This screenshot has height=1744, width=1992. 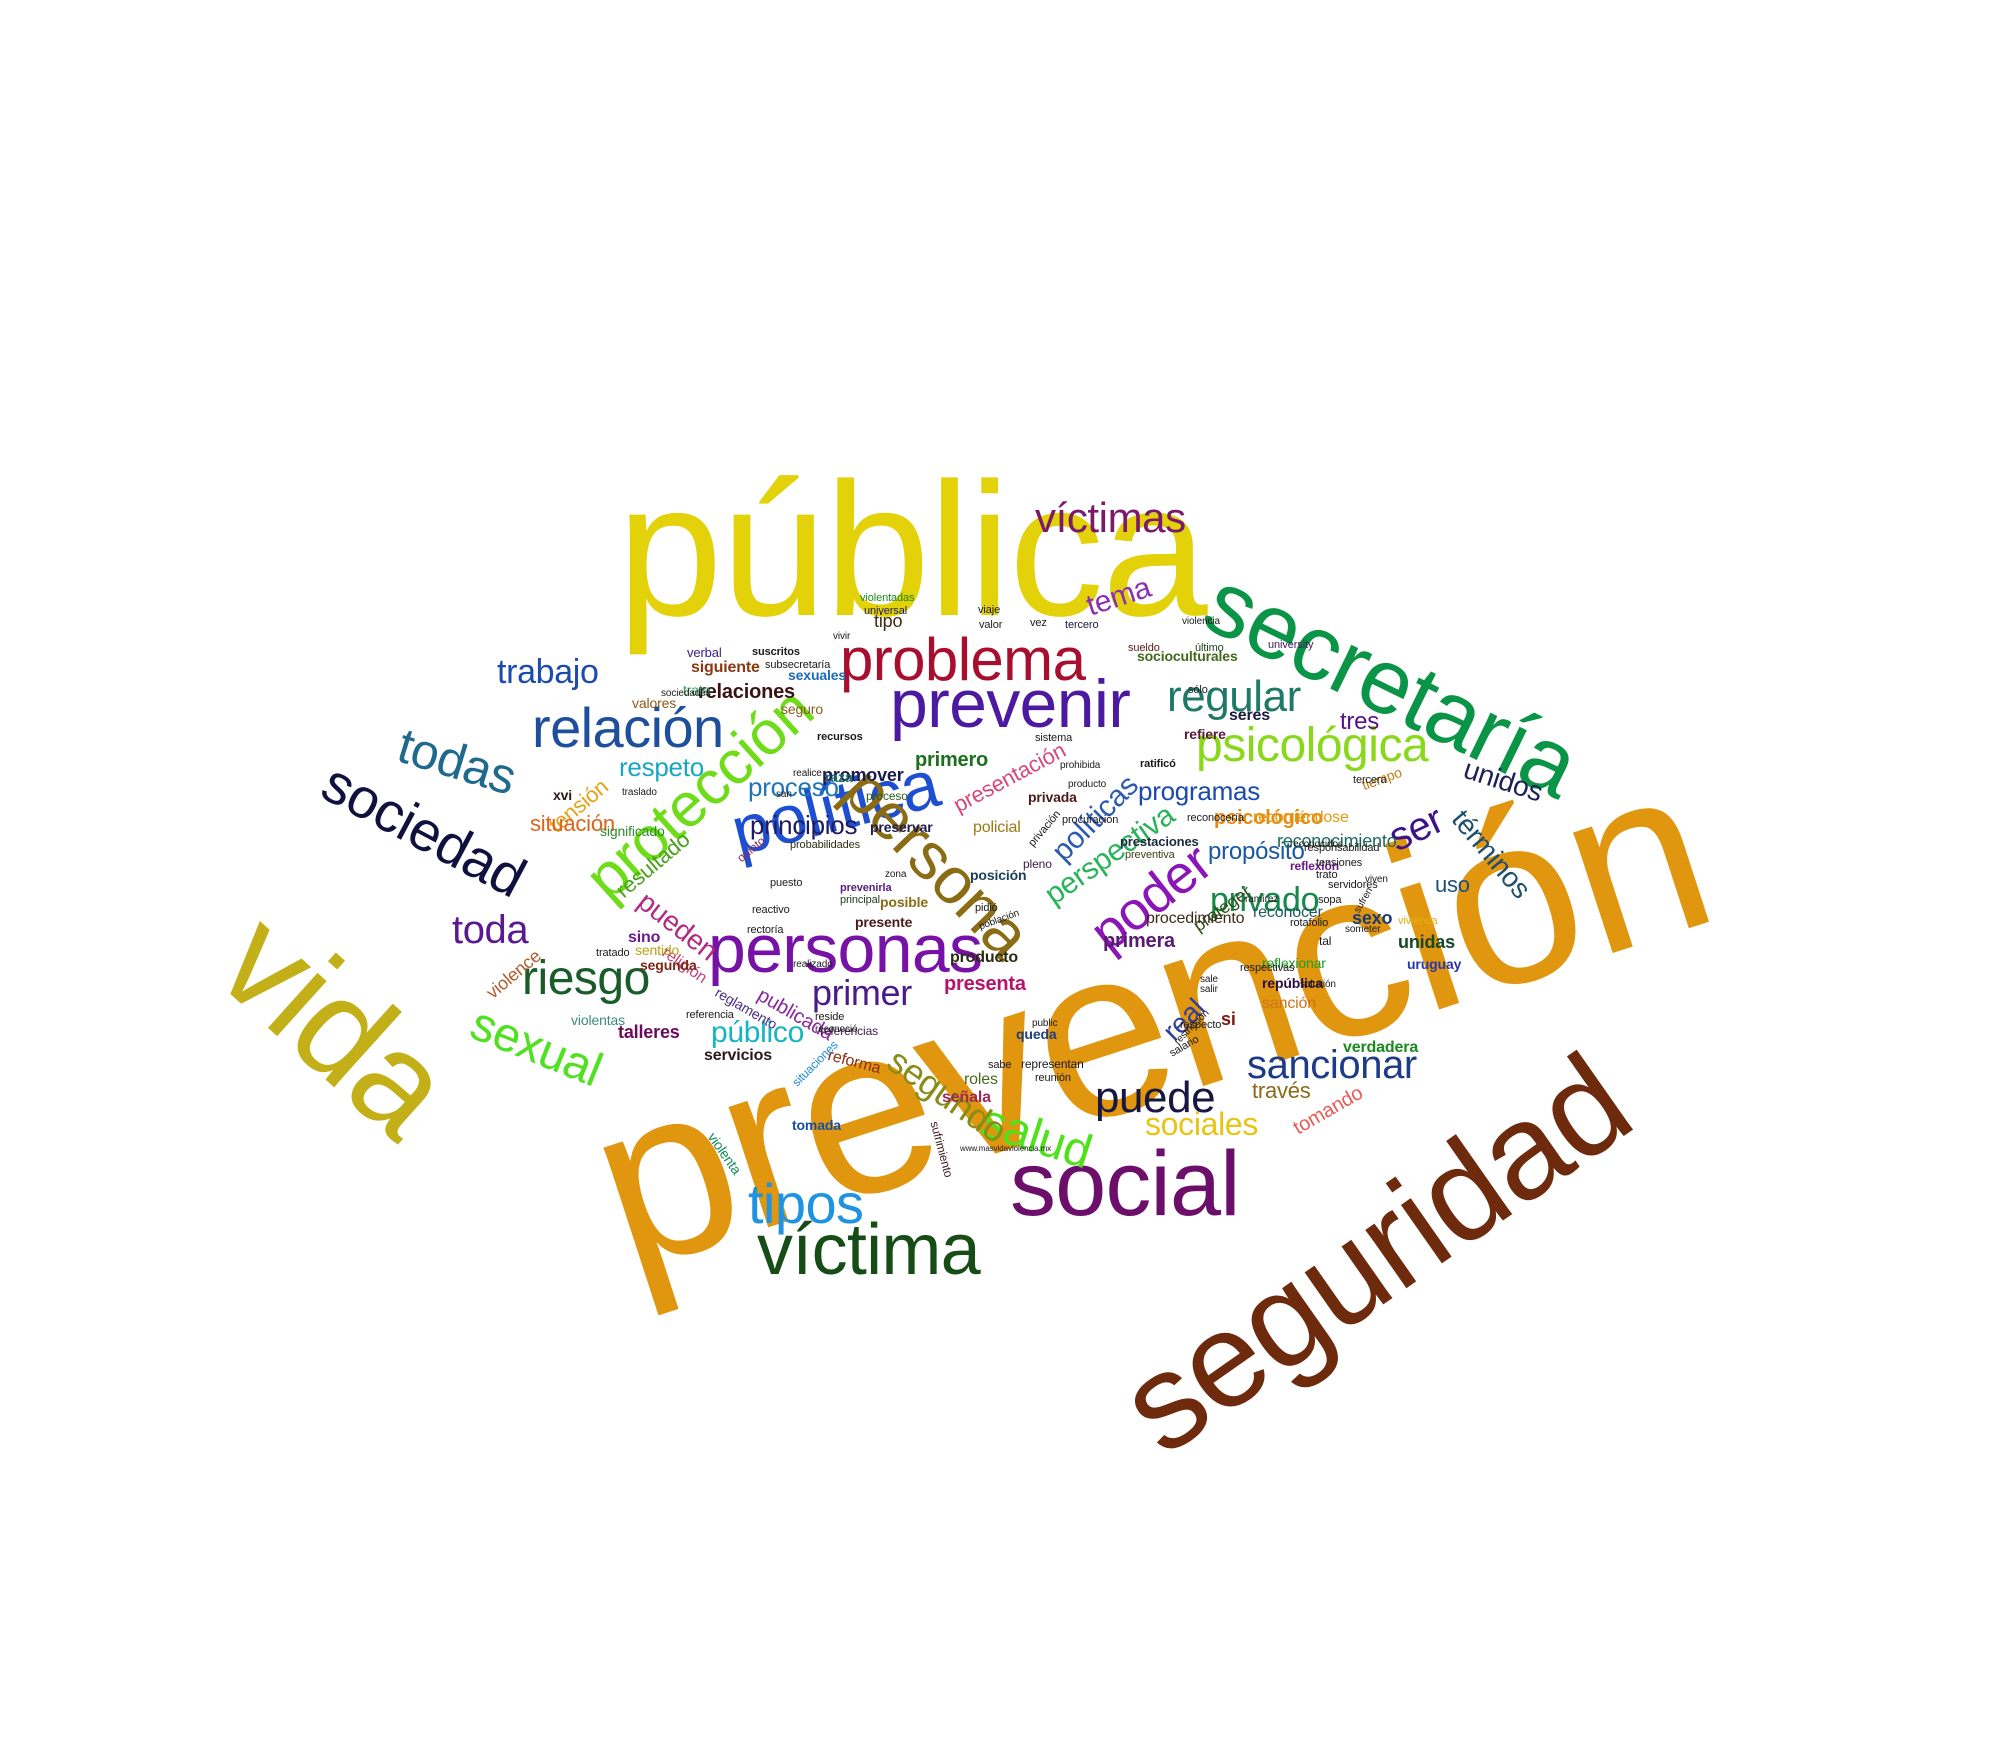 I want to click on word-cloud-term: prevenirla, so click(x=866, y=888).